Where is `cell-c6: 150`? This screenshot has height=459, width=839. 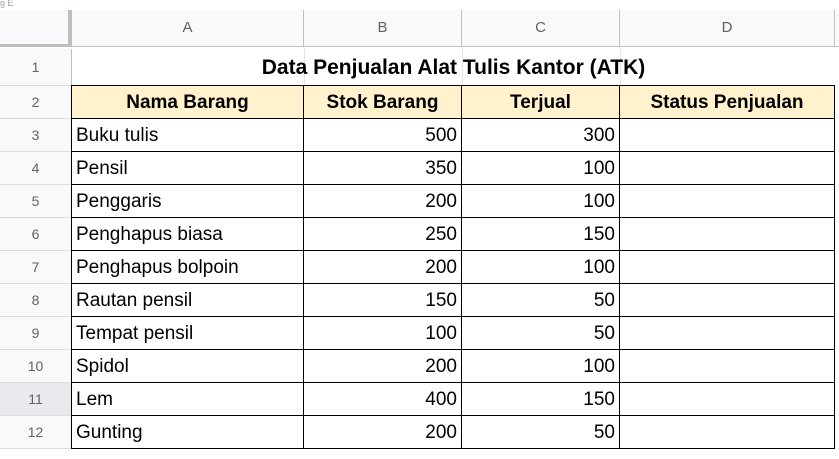
cell-c6: 150 is located at coordinates (541, 234).